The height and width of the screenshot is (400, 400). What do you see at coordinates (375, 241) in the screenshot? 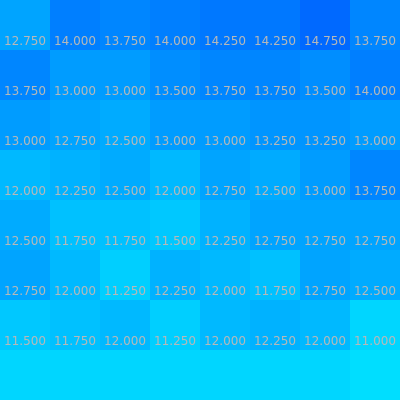
I see `heatmap-value-label-r4-c7: 12.750` at bounding box center [375, 241].